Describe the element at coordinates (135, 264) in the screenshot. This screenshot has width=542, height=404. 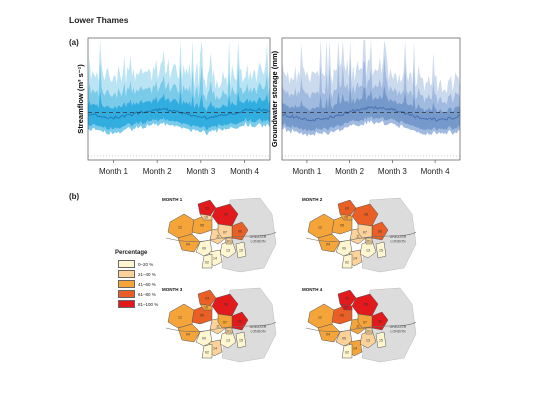
I see `legend-item: 0–20 %` at that location.